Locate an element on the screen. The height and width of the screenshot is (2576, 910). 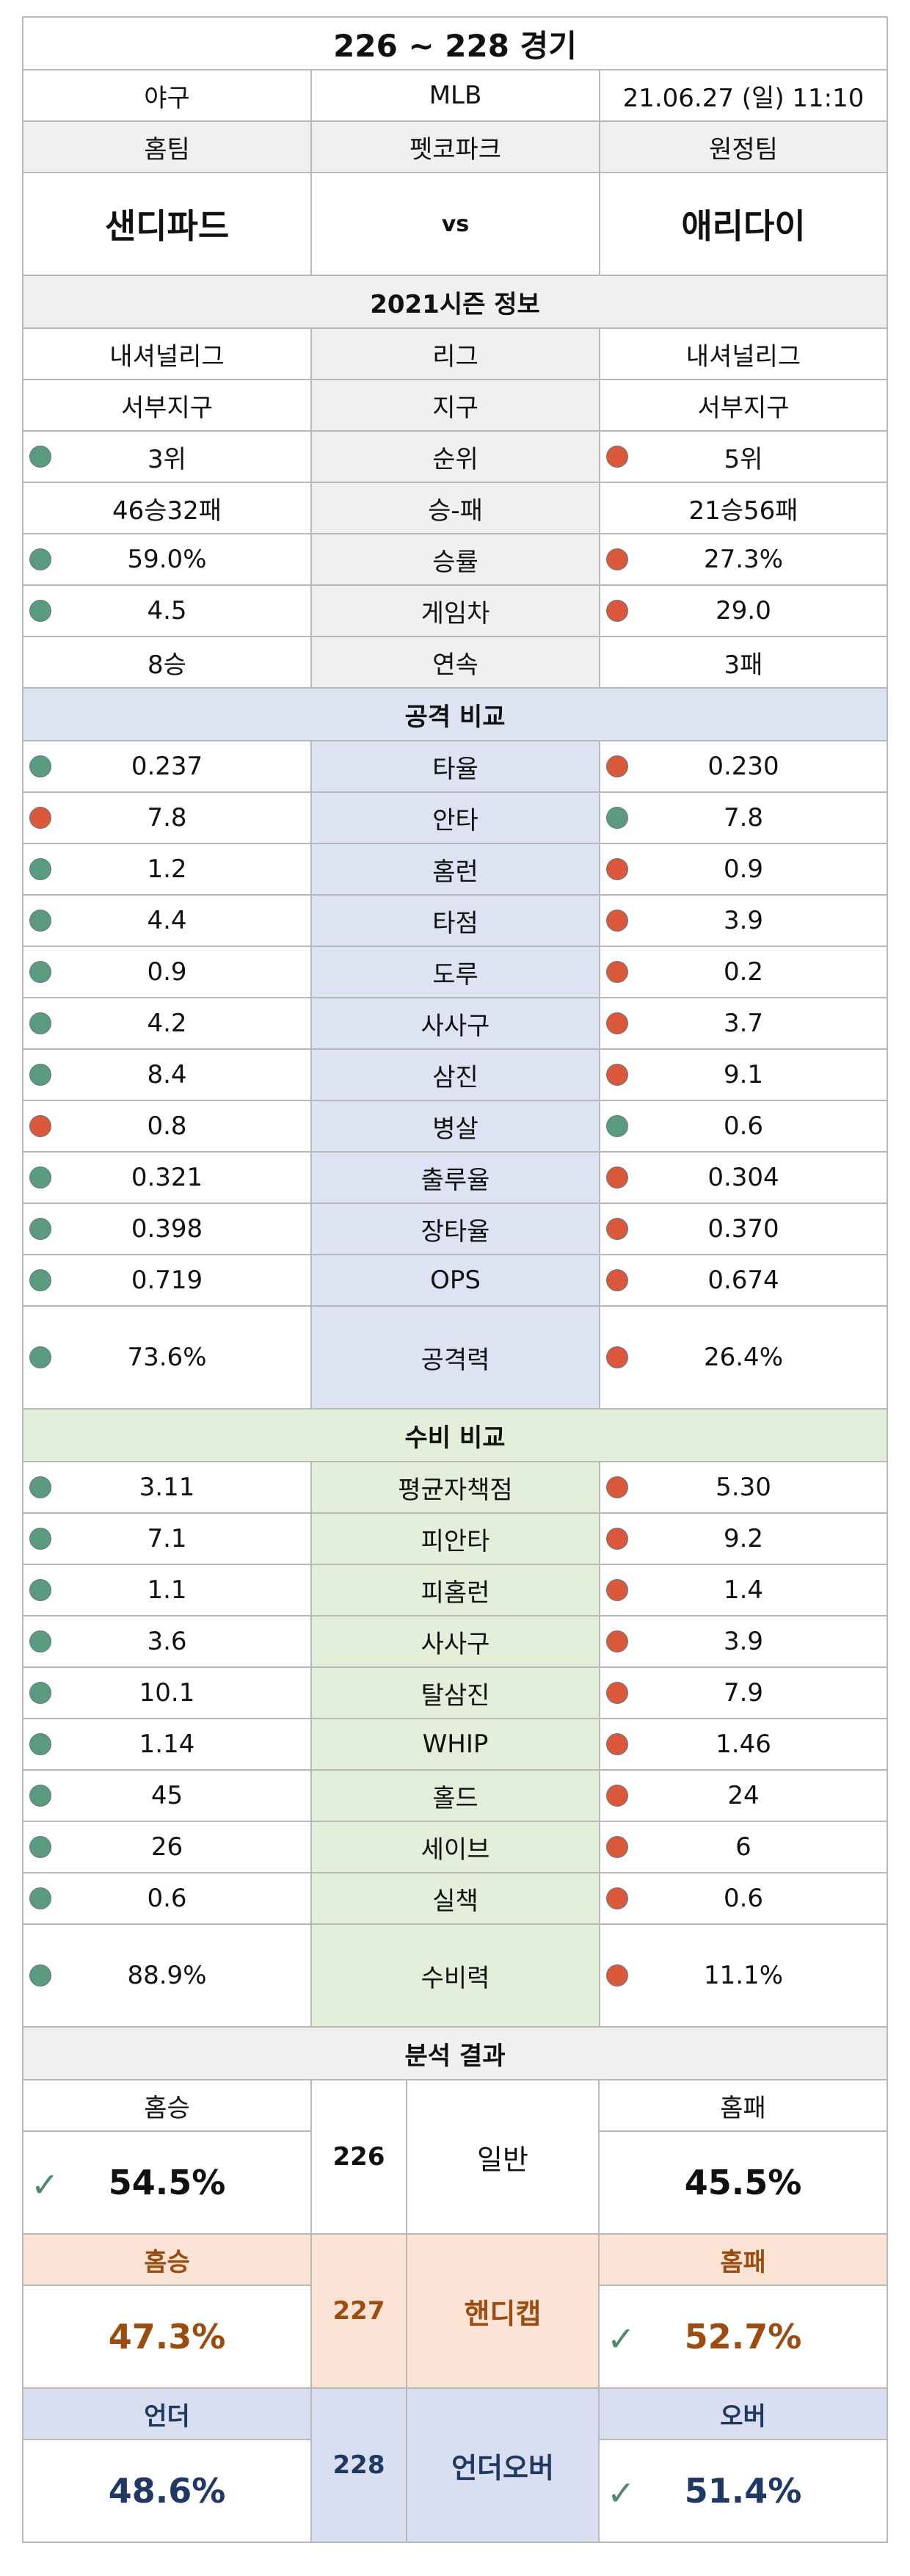
stat-label: 출루율 is located at coordinates (456, 1177).